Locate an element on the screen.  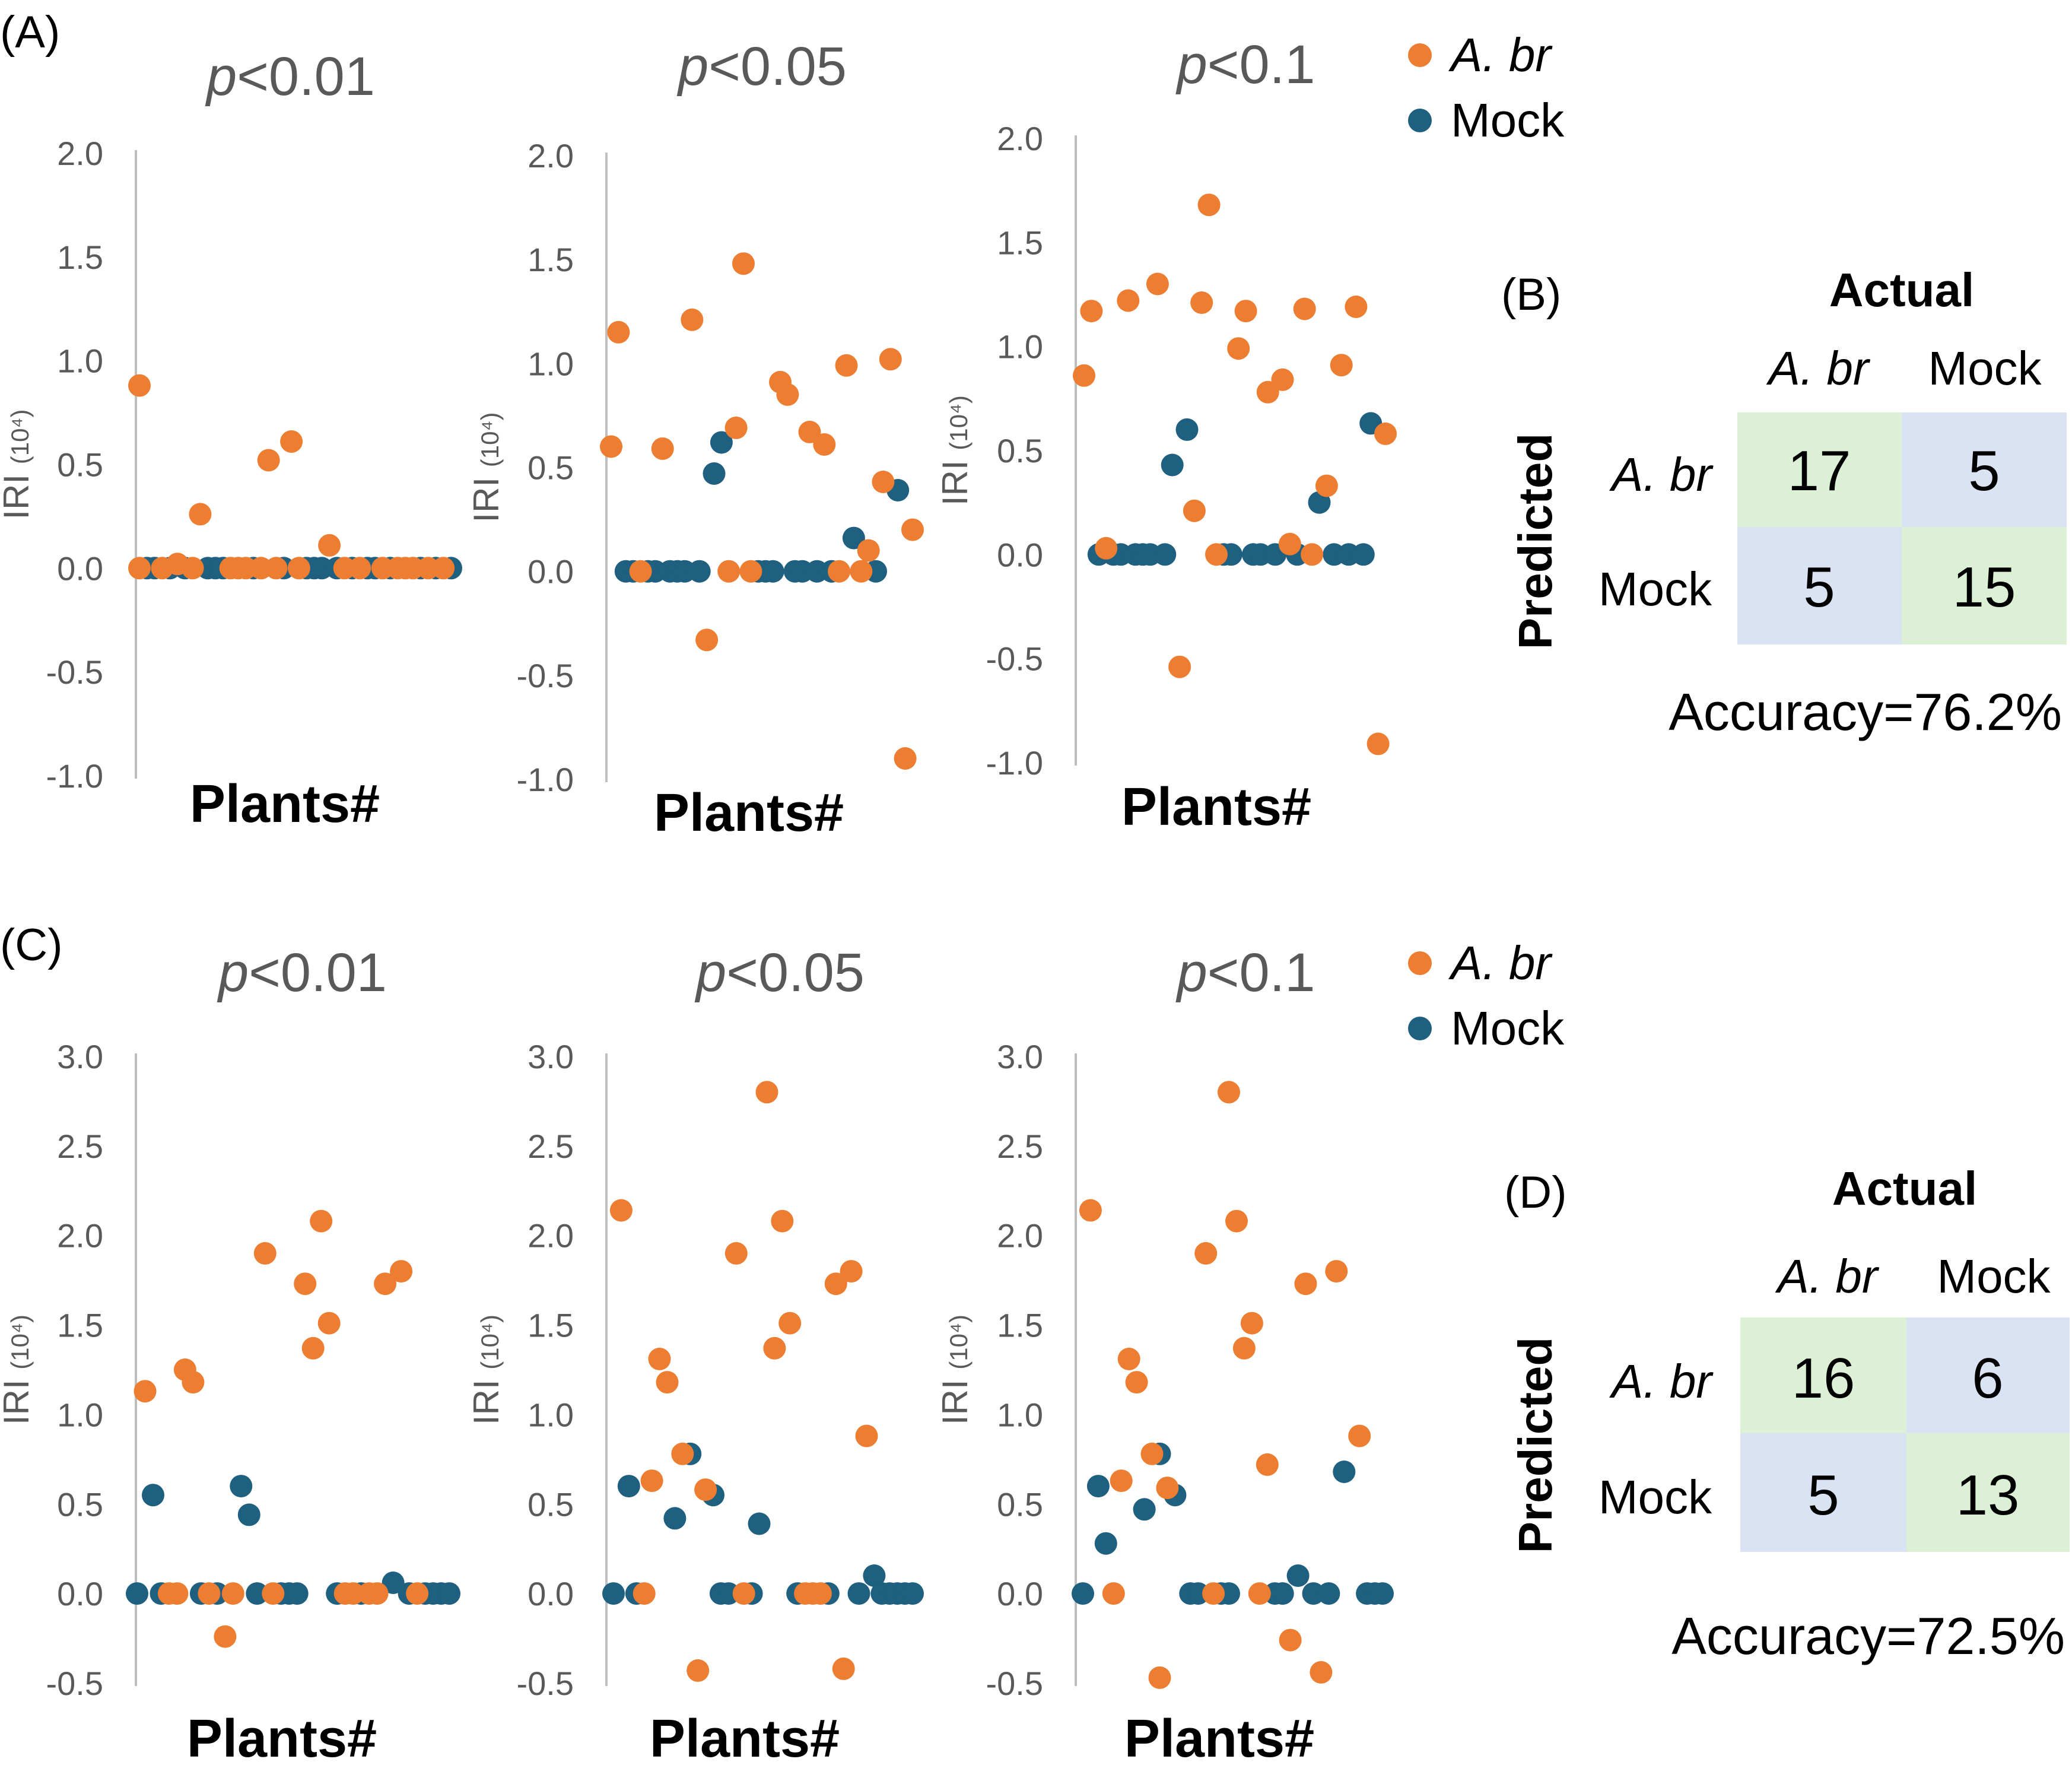
legend-bottom: A. br Mock is located at coordinates (1486, 996).